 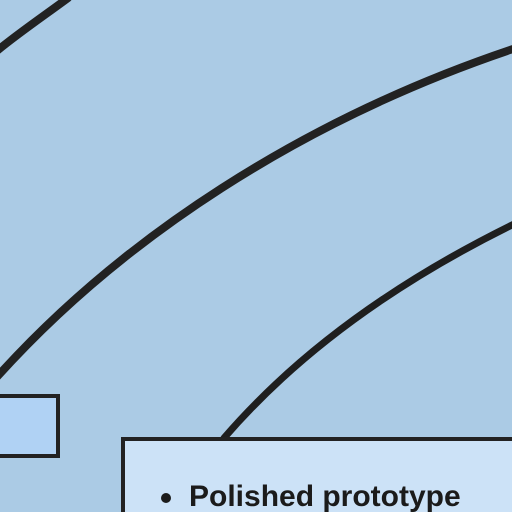 I want to click on connector-curve-top-left, so click(x=36, y=27).